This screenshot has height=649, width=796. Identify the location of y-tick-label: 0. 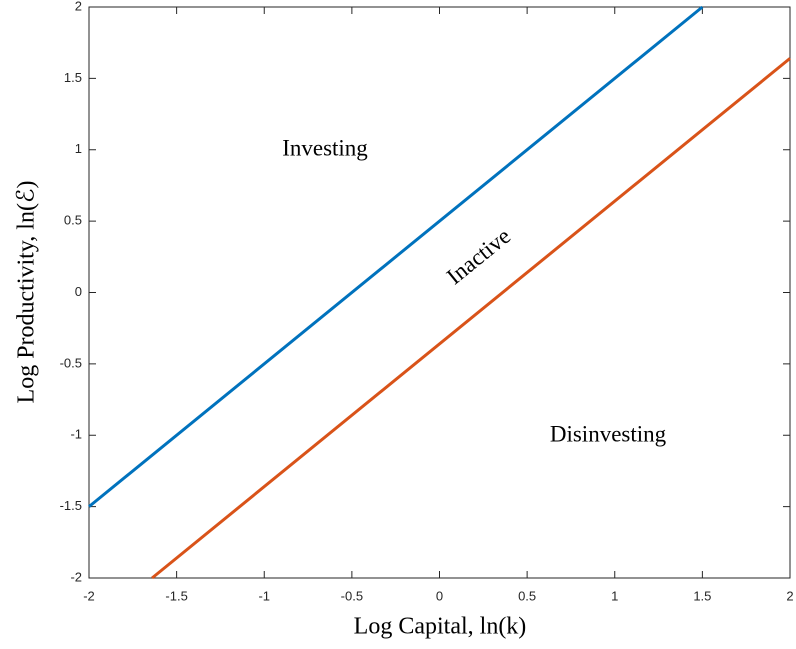
(78, 291).